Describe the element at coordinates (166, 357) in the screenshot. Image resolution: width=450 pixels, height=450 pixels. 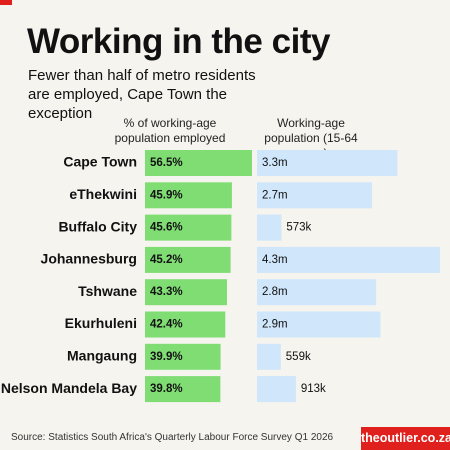
I see `value-label: 39.9%` at that location.